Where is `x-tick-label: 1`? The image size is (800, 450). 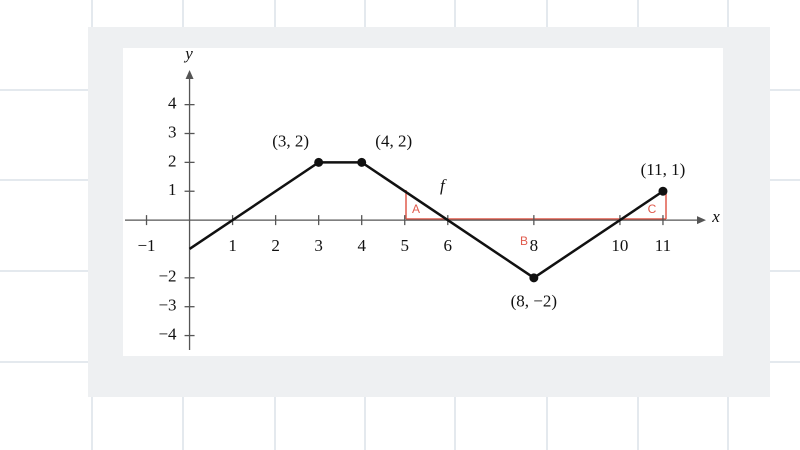
x-tick-label: 1 is located at coordinates (232, 245).